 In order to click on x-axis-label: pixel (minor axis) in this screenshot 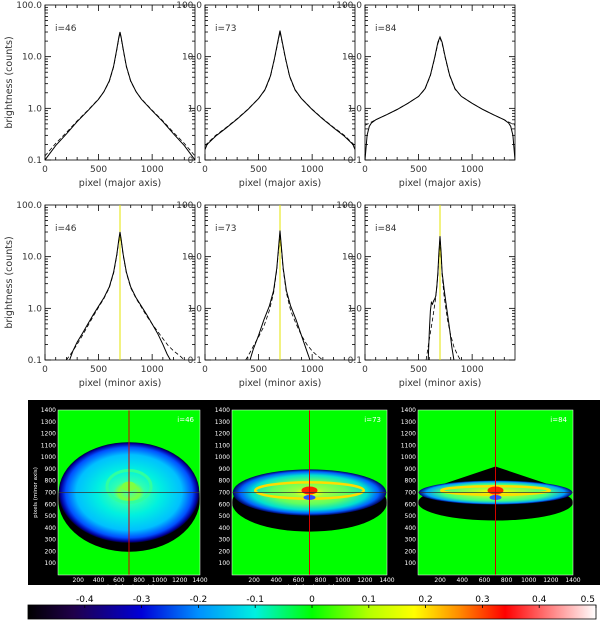, I will do `click(440, 383)`.